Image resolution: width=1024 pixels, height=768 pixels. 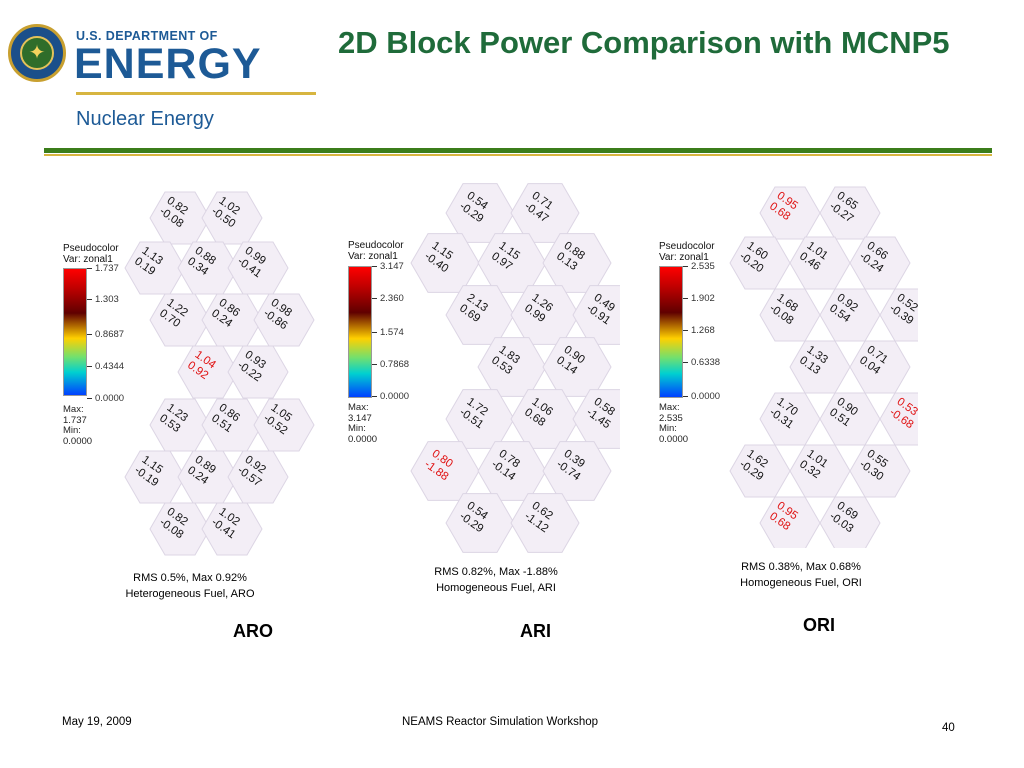 What do you see at coordinates (388, 298) in the screenshot?
I see `legend-tick: 2.360` at bounding box center [388, 298].